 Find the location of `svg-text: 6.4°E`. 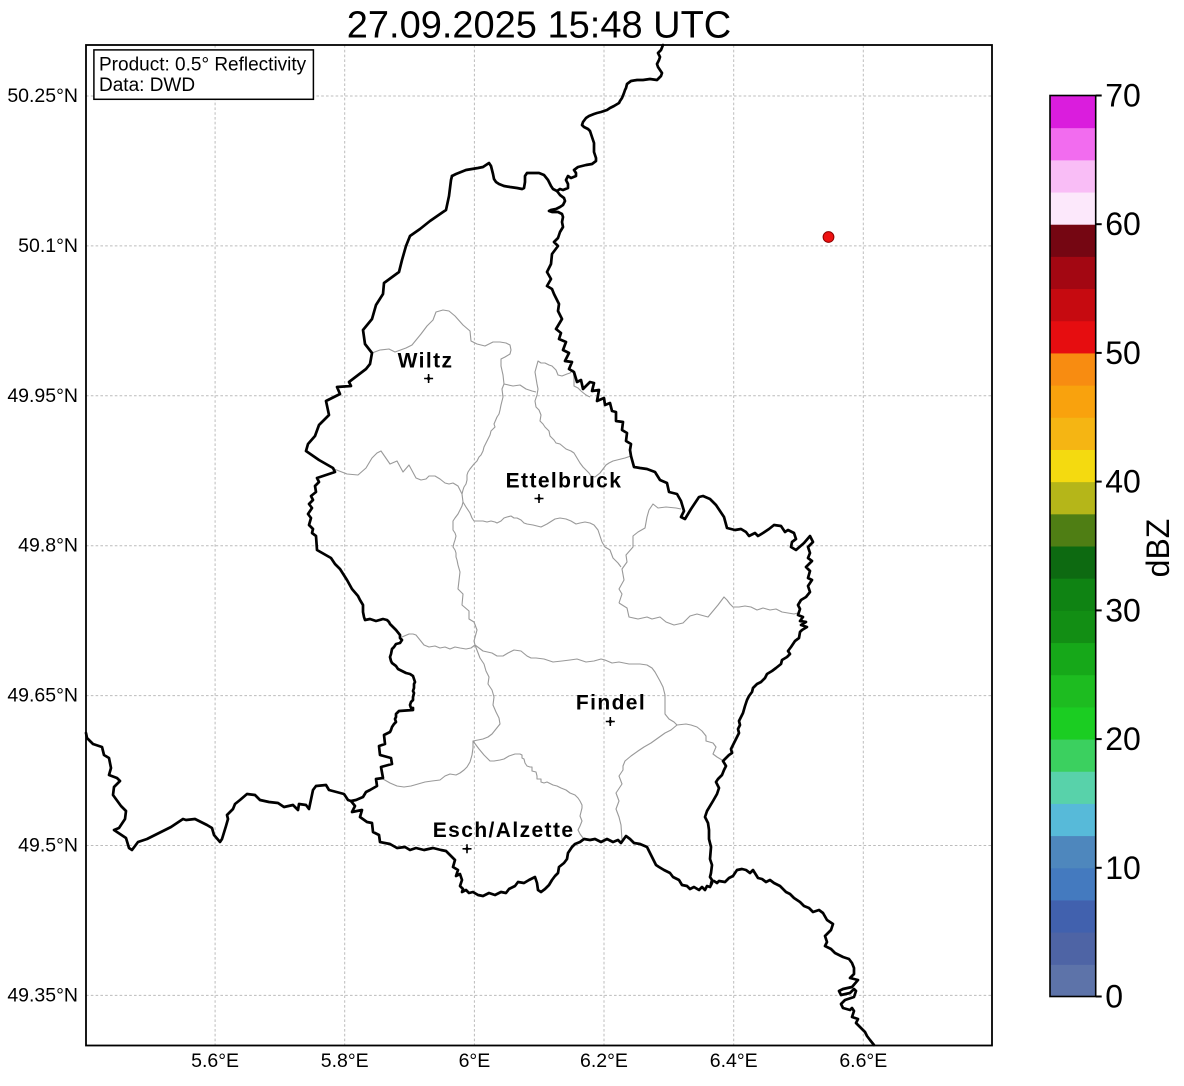

svg-text: 6.4°E is located at coordinates (734, 1061).